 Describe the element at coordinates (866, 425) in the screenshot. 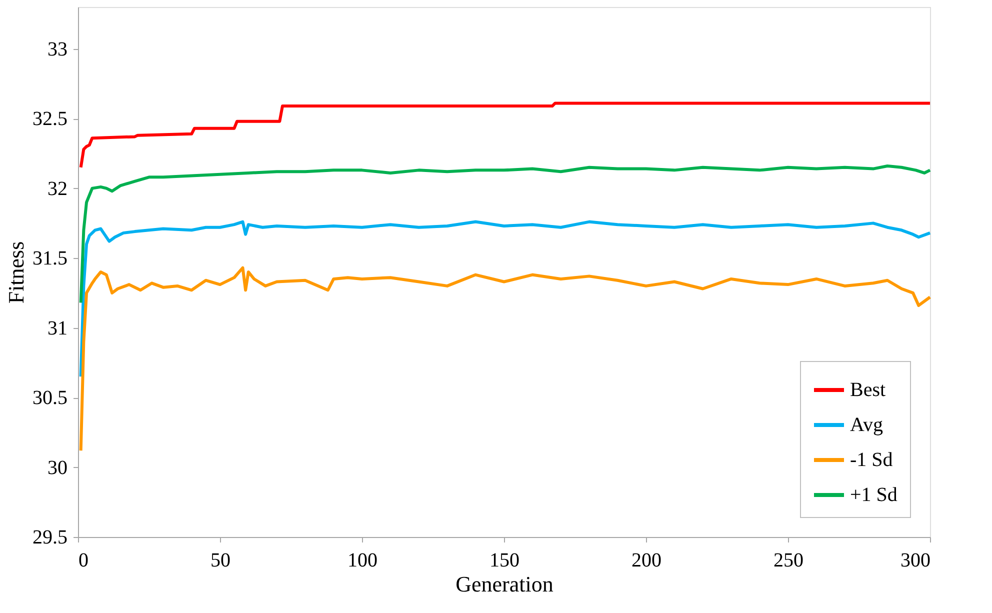

I see `legend-label: Avg` at that location.